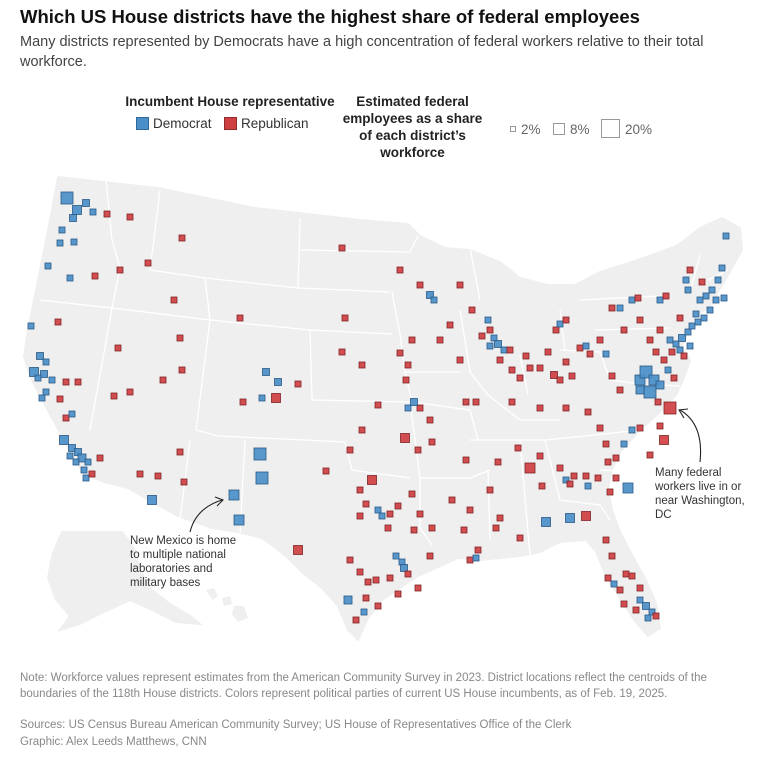  I want to click on hawaii-land, so click(227, 605).